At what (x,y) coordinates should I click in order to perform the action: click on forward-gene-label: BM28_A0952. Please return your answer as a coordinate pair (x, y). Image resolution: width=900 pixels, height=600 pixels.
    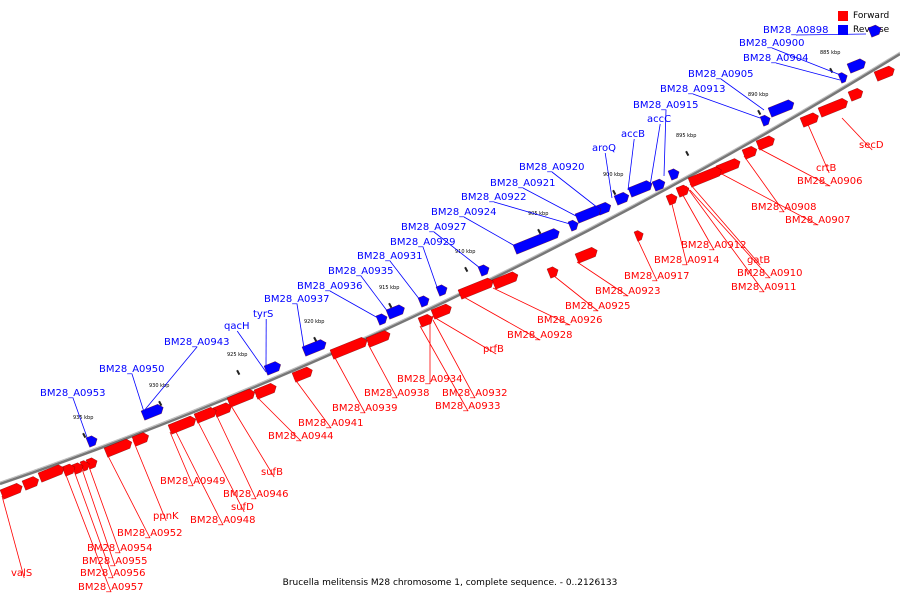
    Looking at the image, I should click on (150, 533).